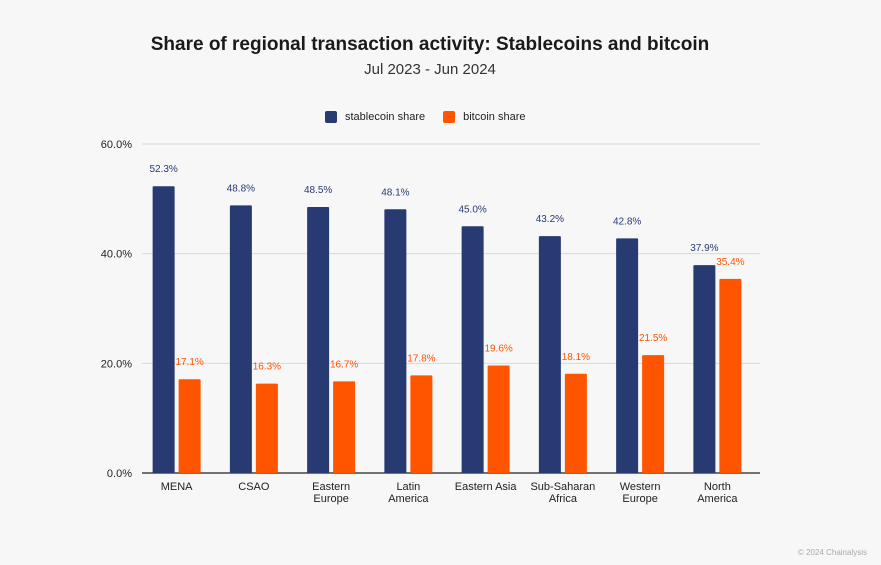  What do you see at coordinates (344, 364) in the screenshot?
I see `data-label-bitcoin: 16.7%` at bounding box center [344, 364].